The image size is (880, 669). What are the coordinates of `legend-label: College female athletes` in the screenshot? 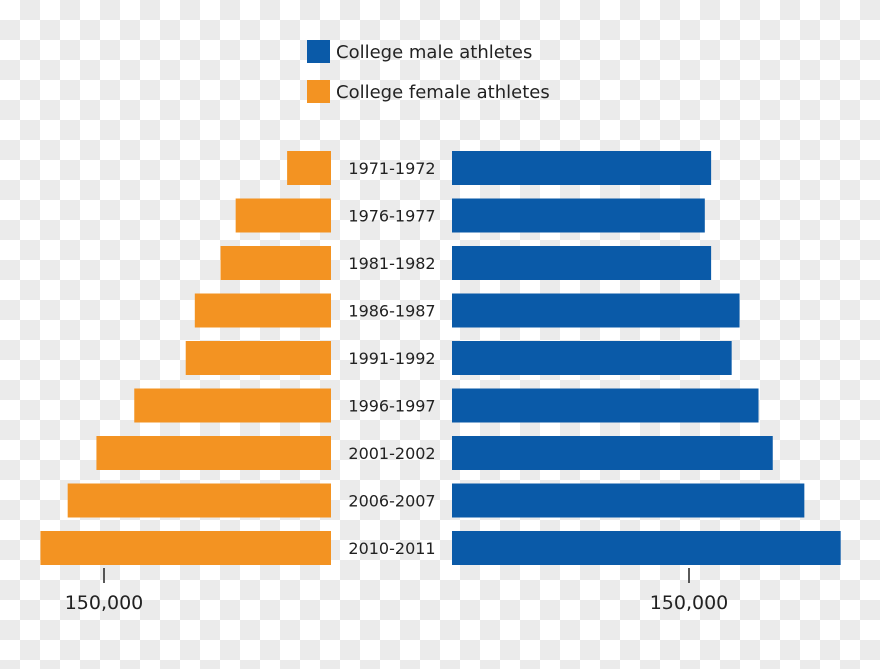 It's located at (443, 92).